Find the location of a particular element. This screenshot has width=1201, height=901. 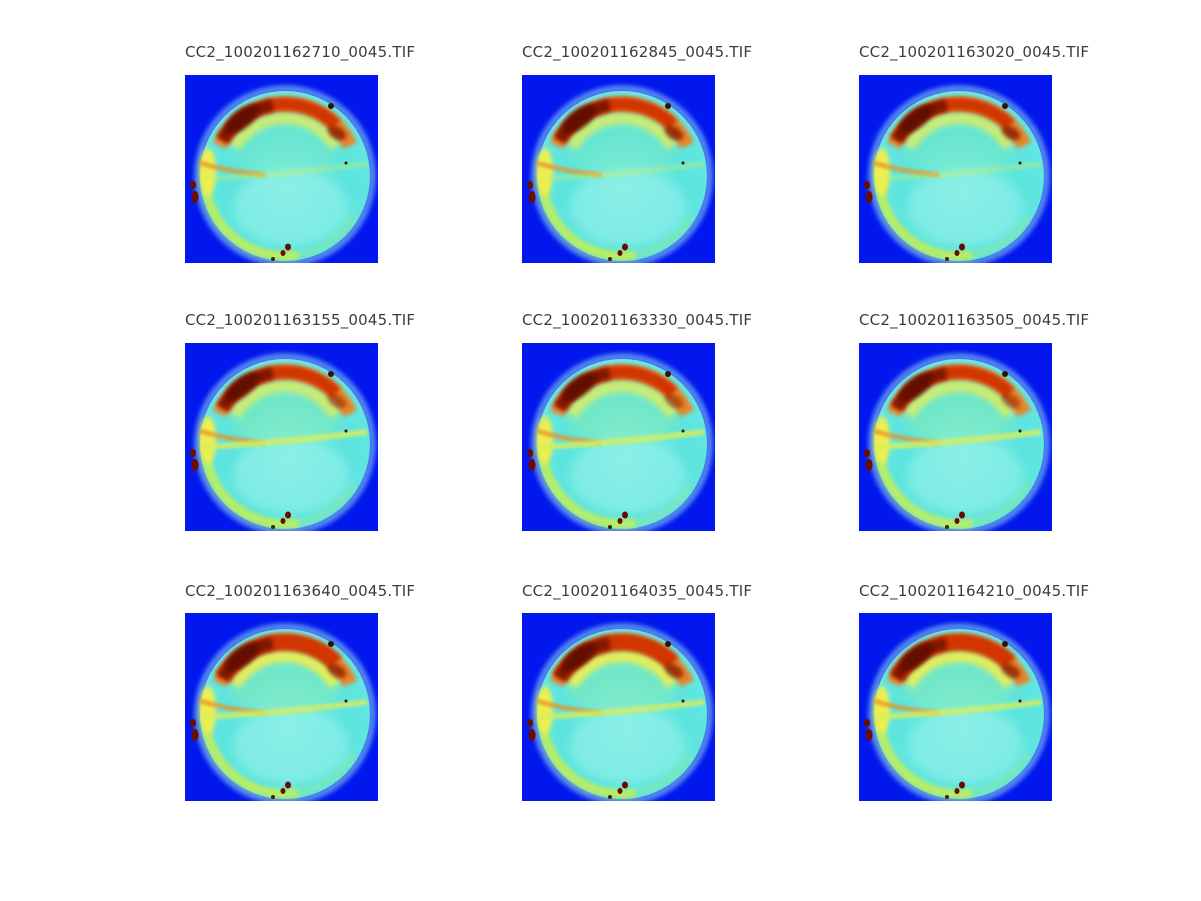

tile-title: CC2_100201163020_0045.TIF is located at coordinates (974, 52).